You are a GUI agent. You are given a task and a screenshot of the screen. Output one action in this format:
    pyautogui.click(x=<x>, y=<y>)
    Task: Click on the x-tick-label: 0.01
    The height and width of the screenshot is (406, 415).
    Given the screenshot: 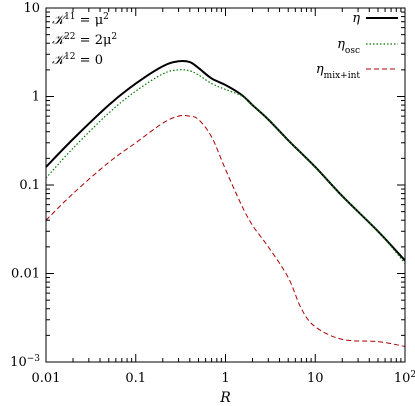 What is the action you would take?
    pyautogui.click(x=46, y=378)
    